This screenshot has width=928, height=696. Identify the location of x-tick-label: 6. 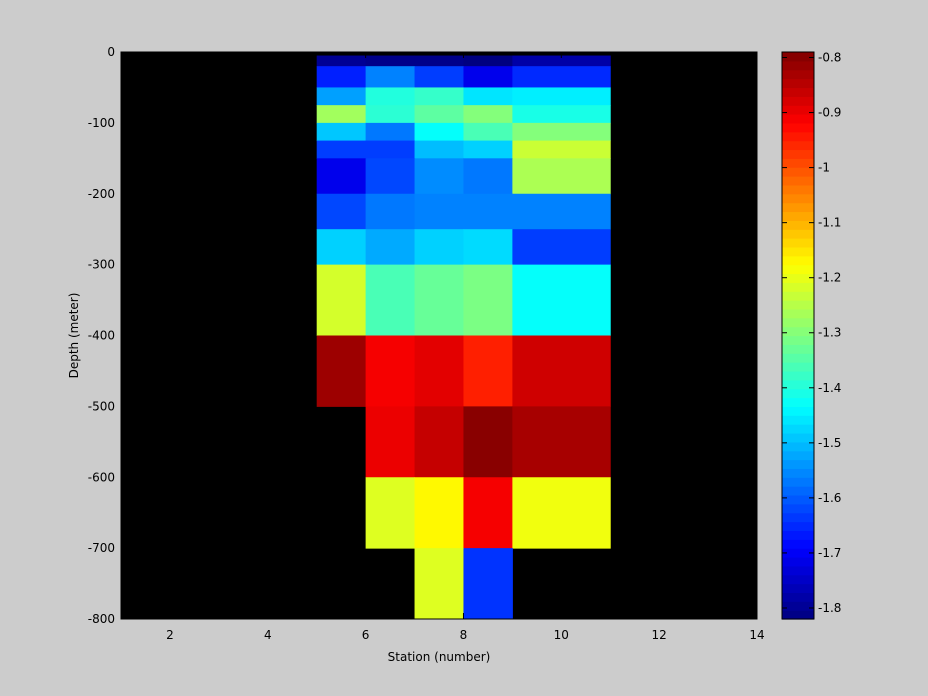
(366, 635).